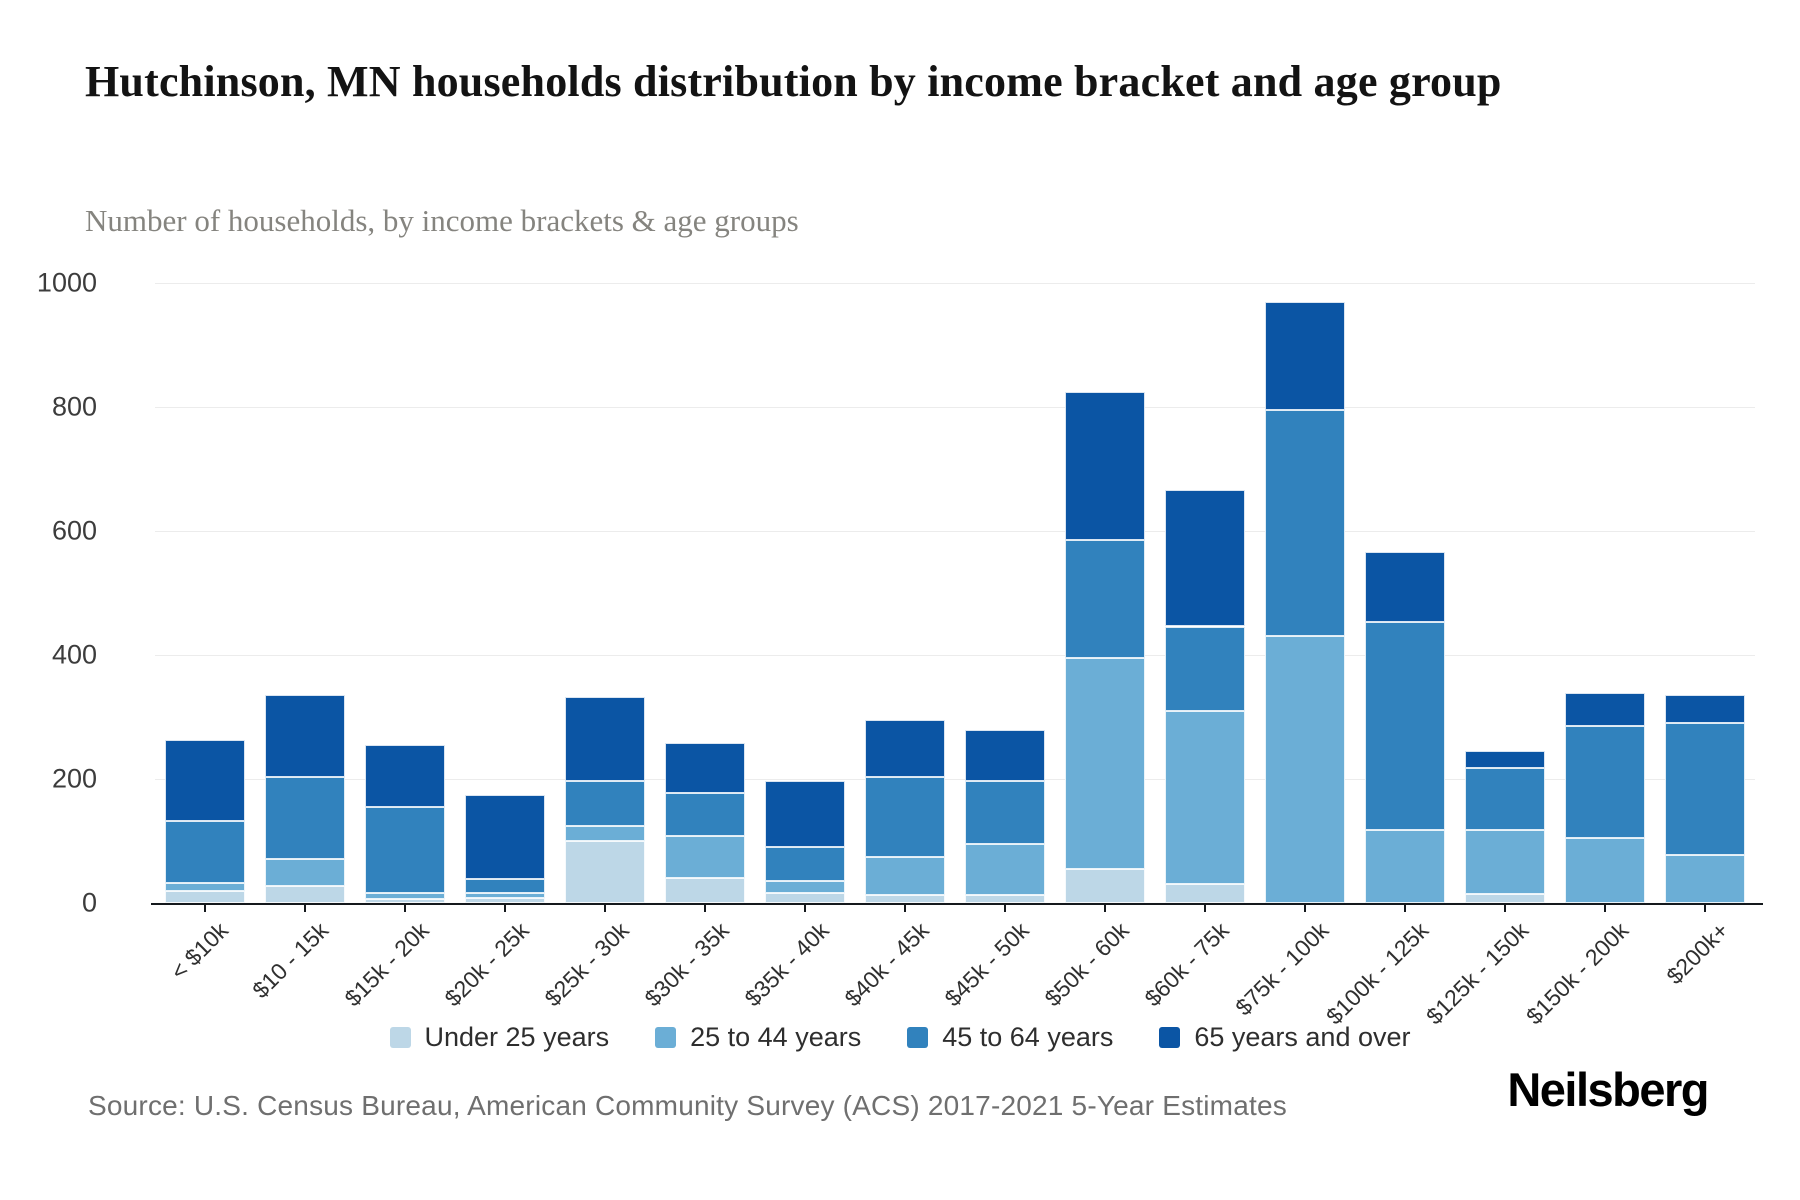 This screenshot has height=1200, width=1800. What do you see at coordinates (957, 904) in the screenshot?
I see `x-axis-line` at bounding box center [957, 904].